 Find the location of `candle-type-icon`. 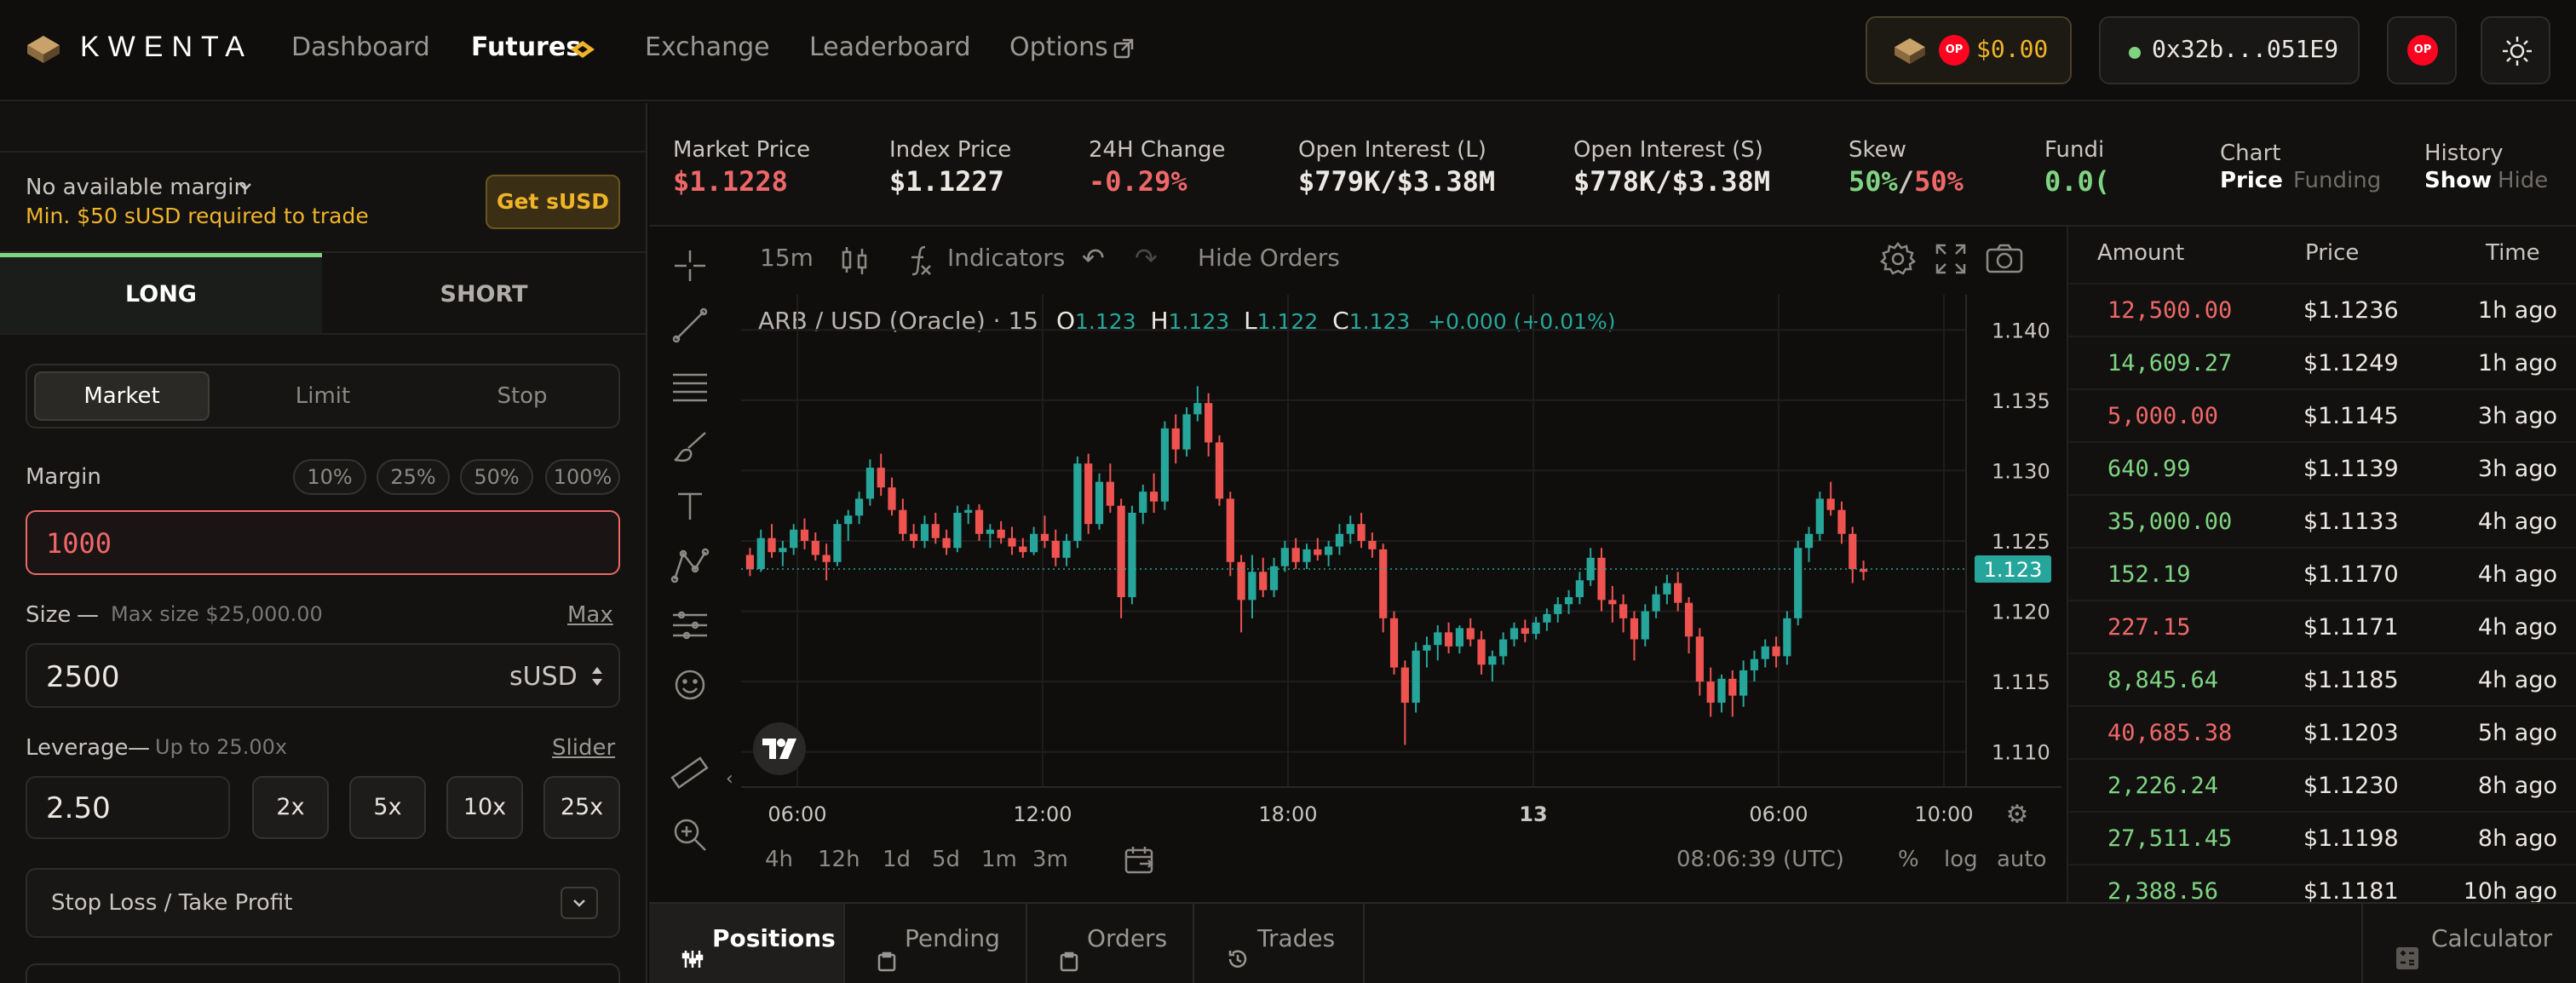

candle-type-icon is located at coordinates (855, 262).